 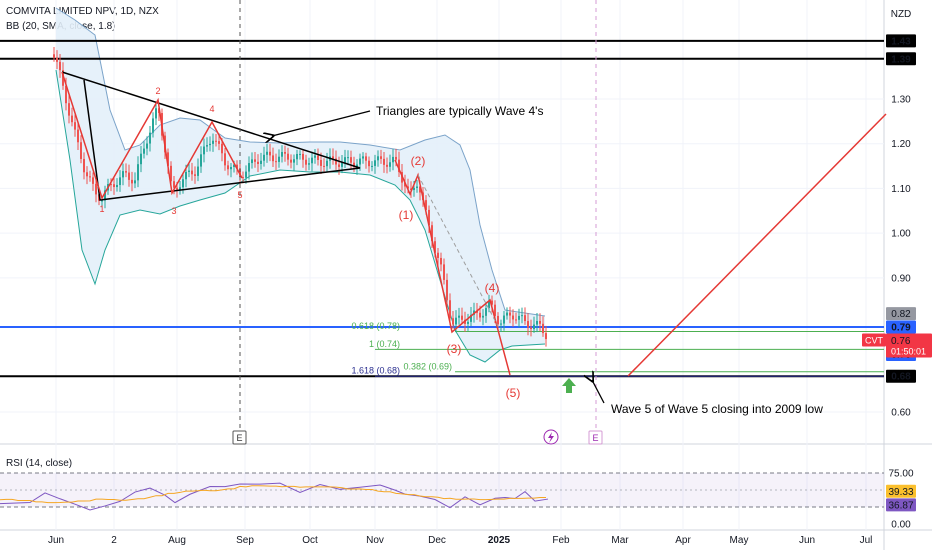 I want to click on time-tick-label: Aug, so click(x=177, y=540).